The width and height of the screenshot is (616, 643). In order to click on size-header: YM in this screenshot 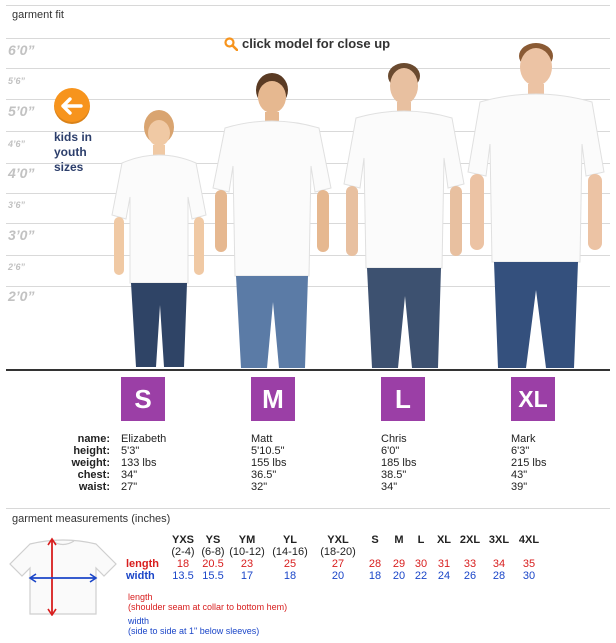, I will do `click(247, 540)`.